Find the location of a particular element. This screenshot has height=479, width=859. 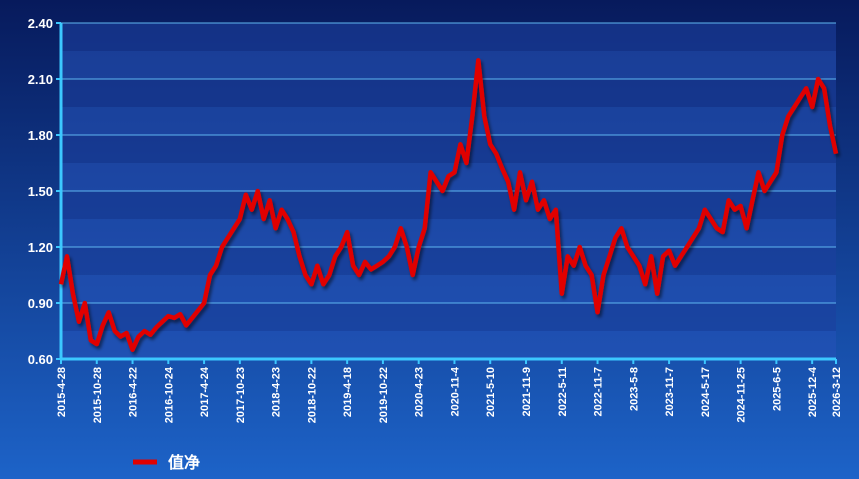

x-tick-label: 2022-5-11 is located at coordinates (563, 392).